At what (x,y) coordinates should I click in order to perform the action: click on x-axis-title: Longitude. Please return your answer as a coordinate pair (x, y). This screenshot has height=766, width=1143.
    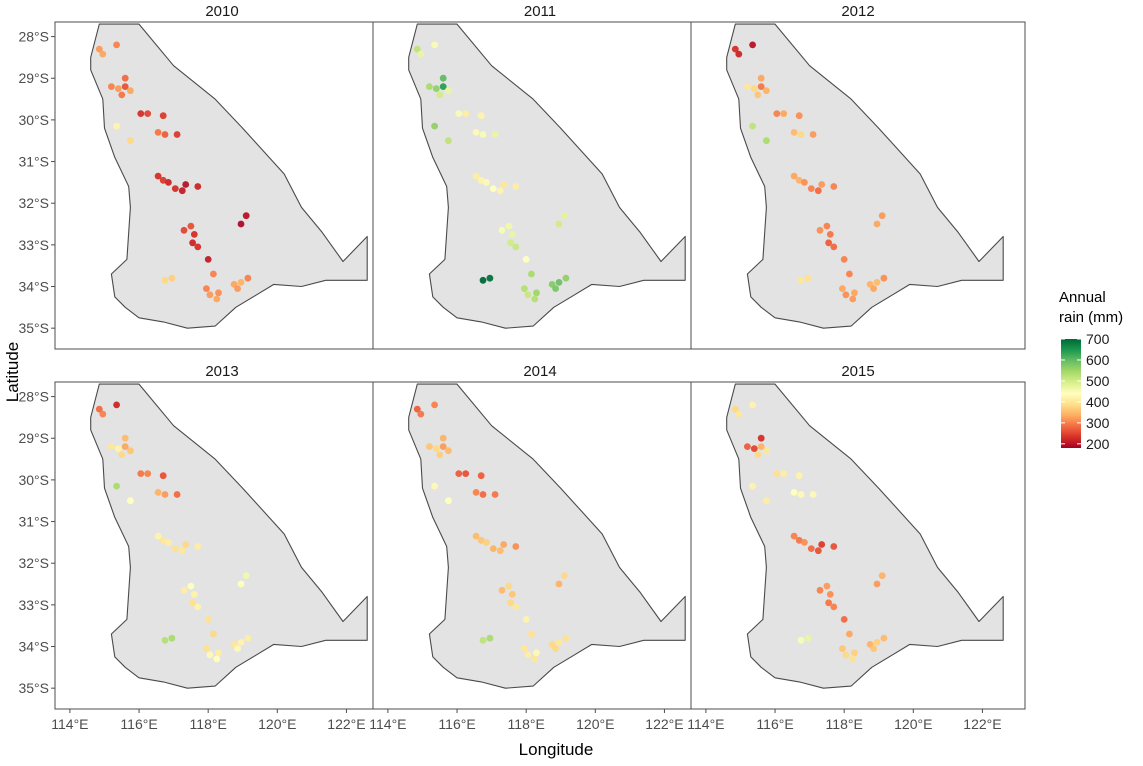
    Looking at the image, I should click on (556, 749).